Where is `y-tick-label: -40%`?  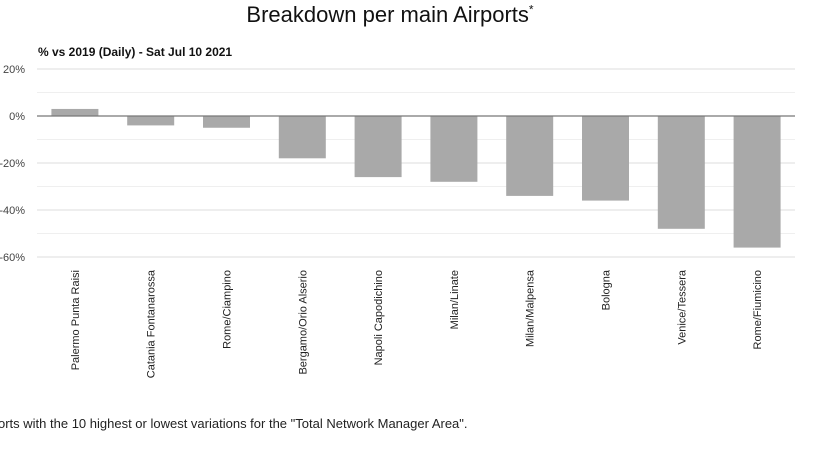 y-tick-label: -40% is located at coordinates (12, 211).